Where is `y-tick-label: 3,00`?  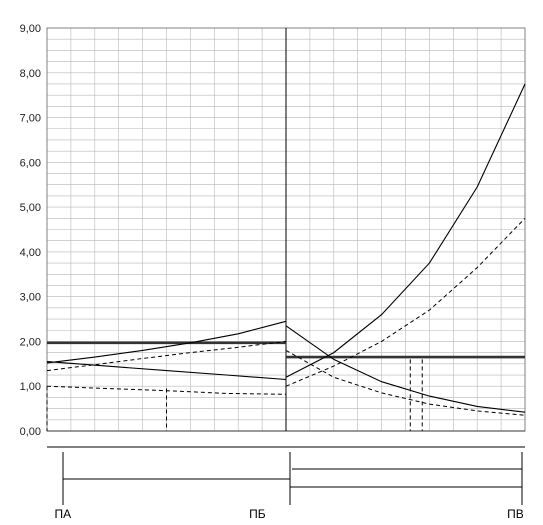
y-tick-label: 3,00 is located at coordinates (30, 298).